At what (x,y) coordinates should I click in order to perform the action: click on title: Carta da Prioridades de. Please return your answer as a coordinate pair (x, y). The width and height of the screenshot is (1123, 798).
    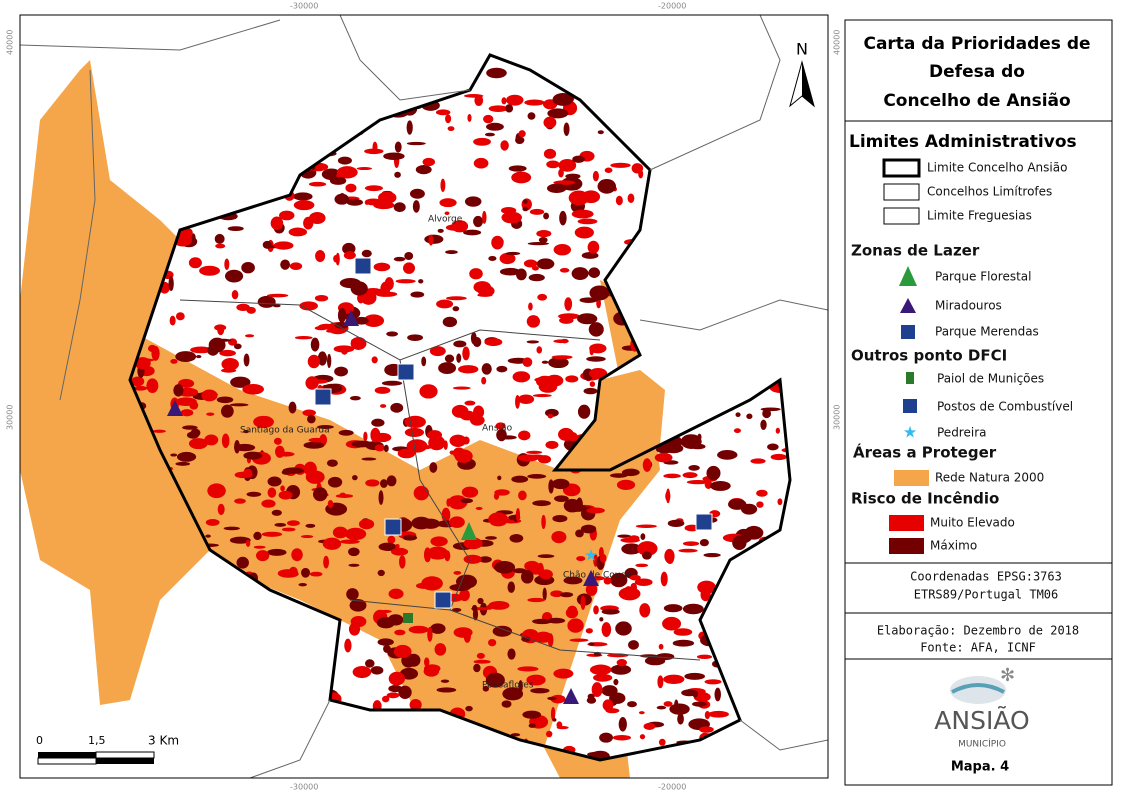
    Looking at the image, I should click on (976, 44).